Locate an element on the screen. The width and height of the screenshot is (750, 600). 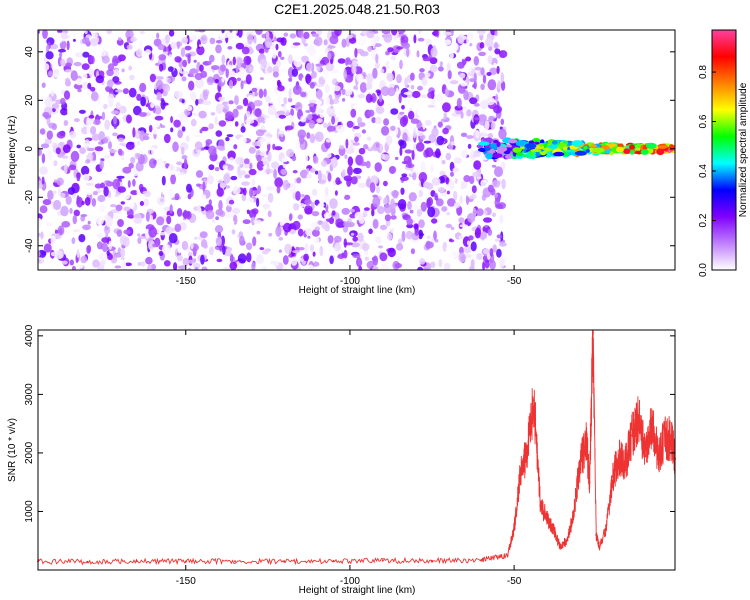
colorbar-tick-label: 0.4 is located at coordinates (703, 171).